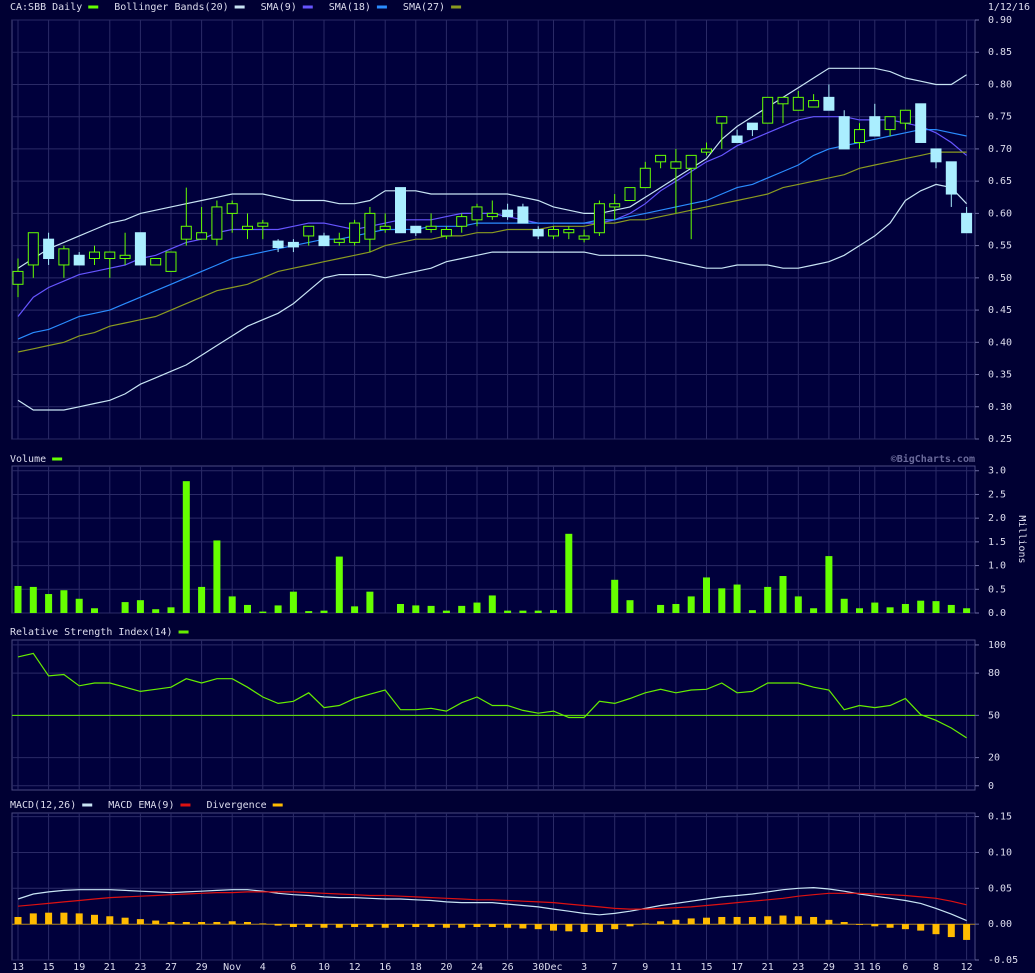 Image resolution: width=1035 pixels, height=973 pixels. I want to click on x-tick-label: 15, so click(49, 967).